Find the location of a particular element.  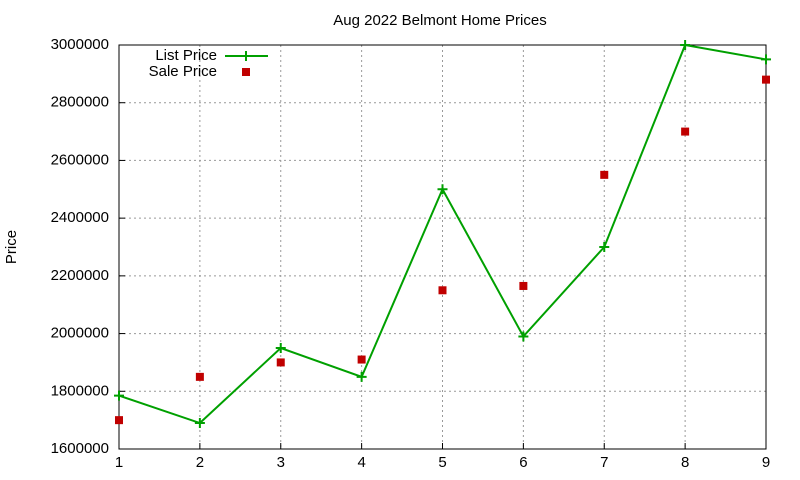

x-tick-label: 2 is located at coordinates (200, 462).